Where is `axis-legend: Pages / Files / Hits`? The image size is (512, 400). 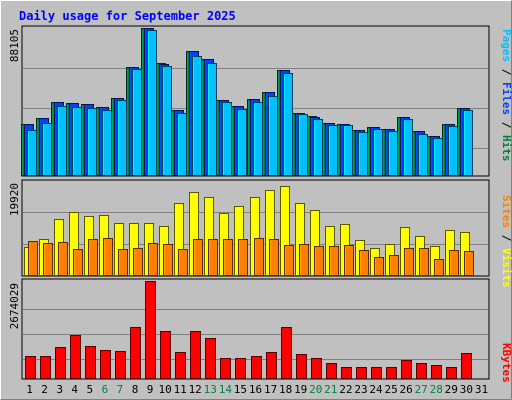 axis-legend: Pages / Files / Hits is located at coordinates (506, 95).